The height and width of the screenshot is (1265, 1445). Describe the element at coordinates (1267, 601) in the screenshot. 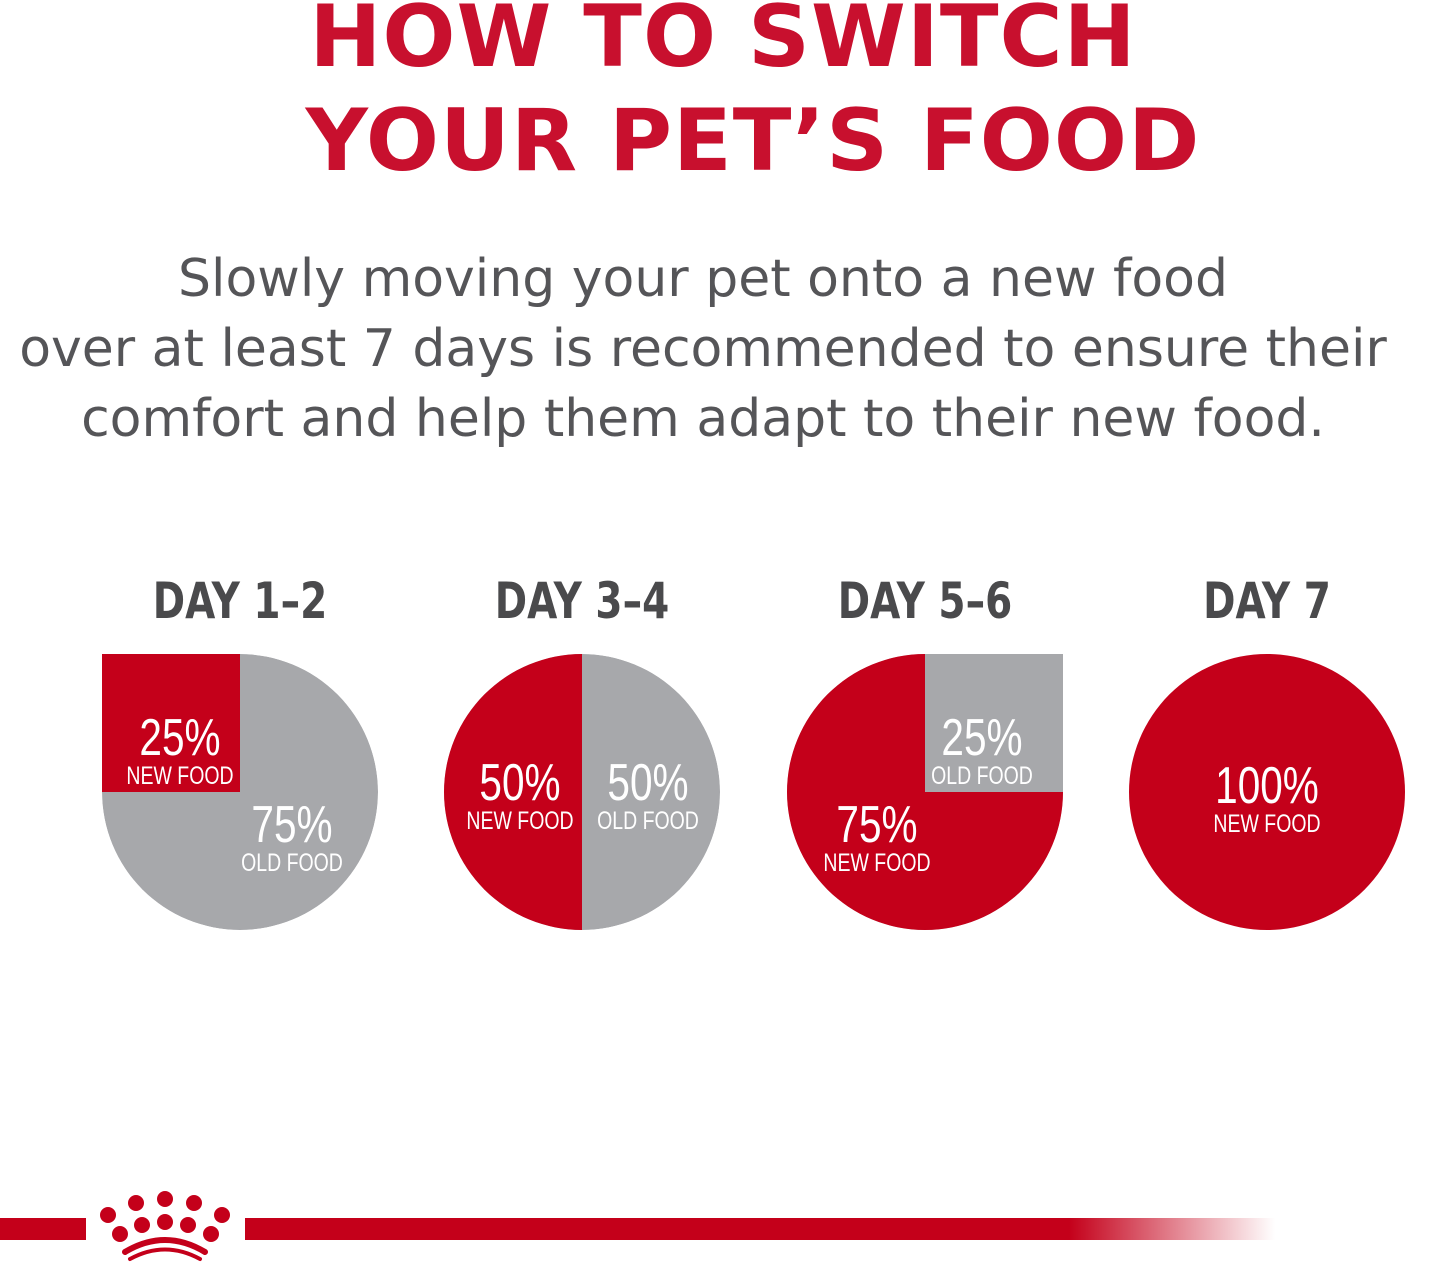

I see `day-title-4: DAY 7` at that location.